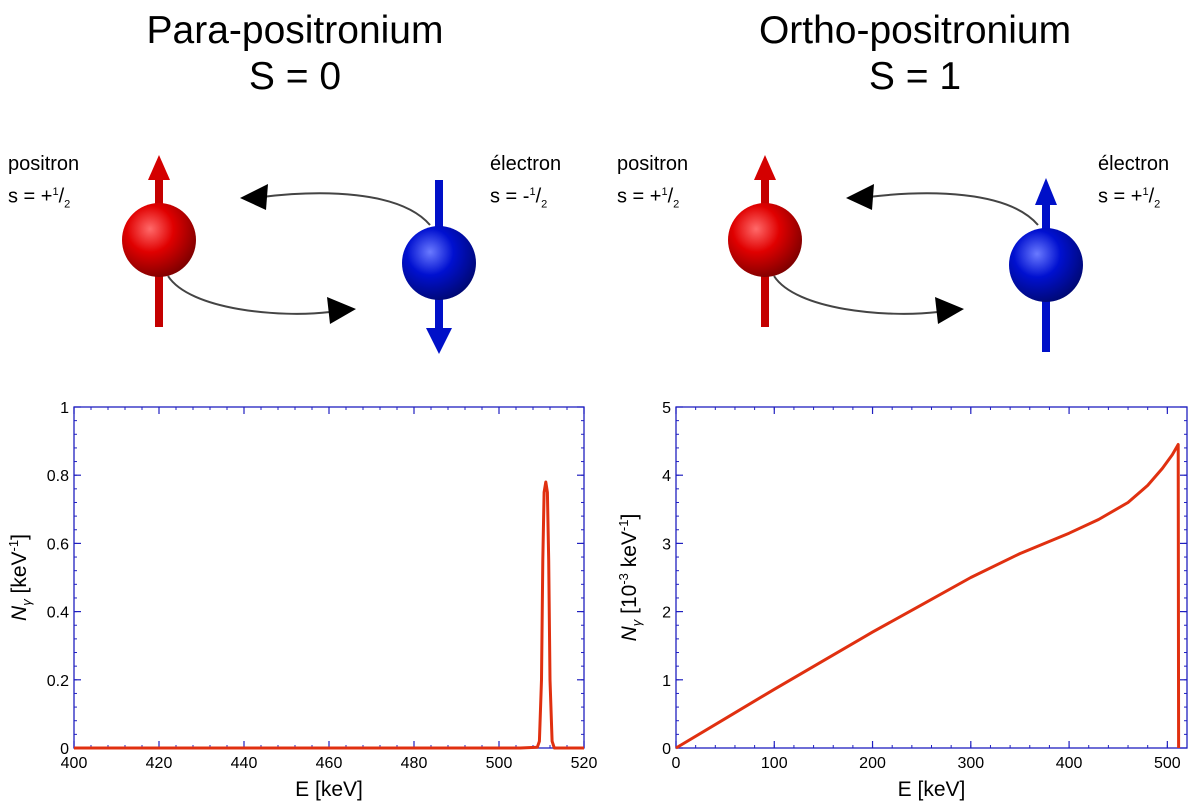  Describe the element at coordinates (1129, 198) in the screenshot. I see `ortho-electron-spin: s = +1/2` at that location.